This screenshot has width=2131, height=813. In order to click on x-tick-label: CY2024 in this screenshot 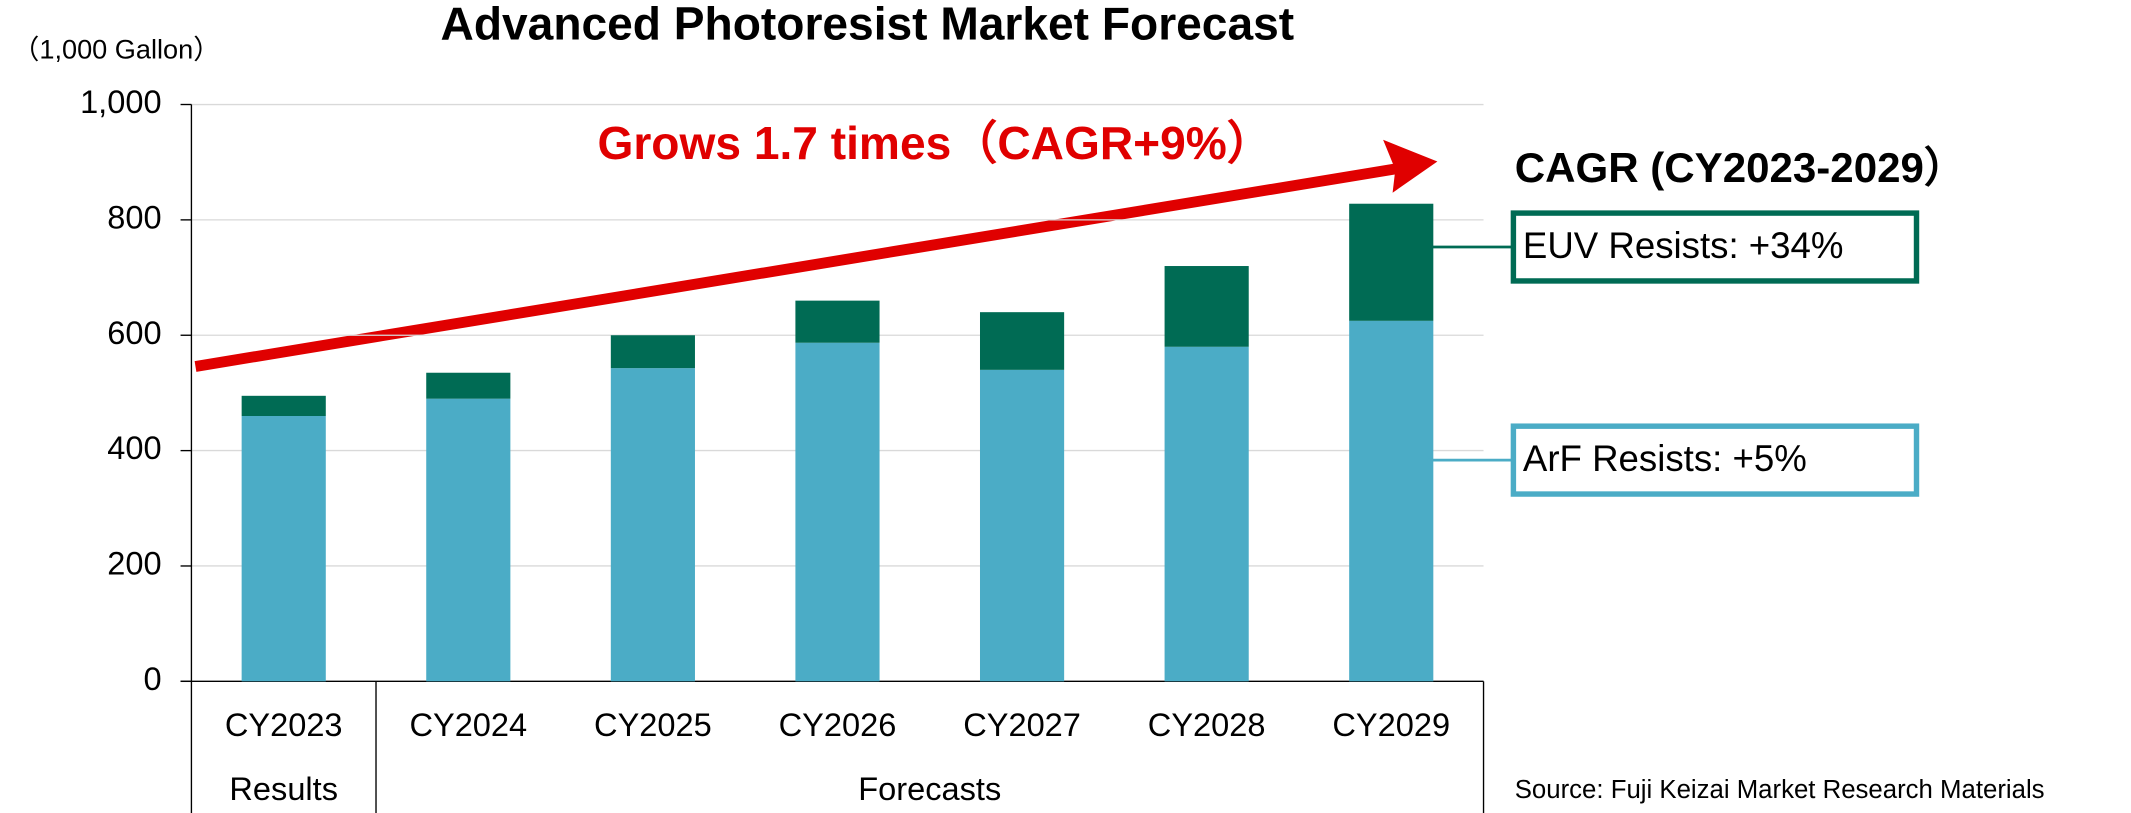, I will do `click(468, 725)`.